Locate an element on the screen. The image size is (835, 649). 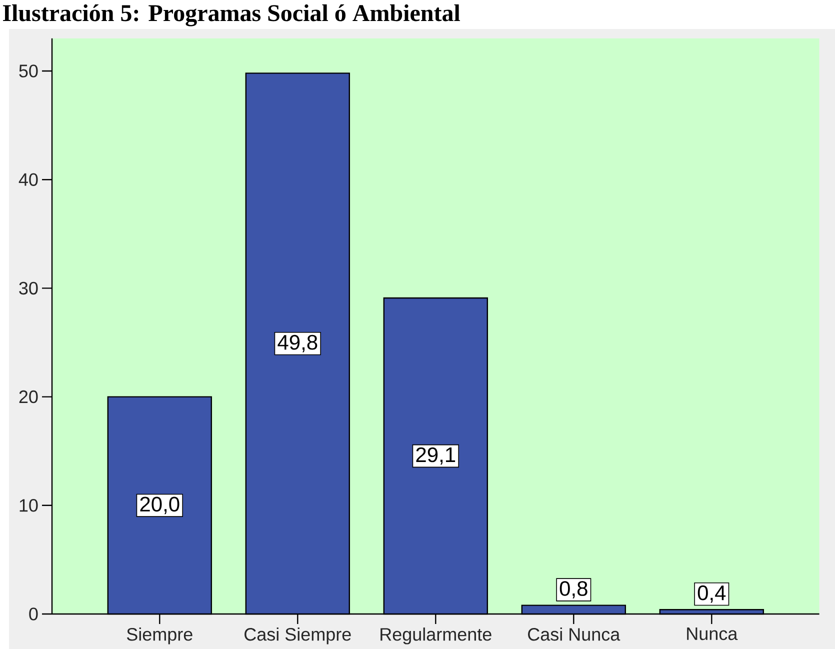
x-tick-label: Casi Siempre is located at coordinates (297, 636).